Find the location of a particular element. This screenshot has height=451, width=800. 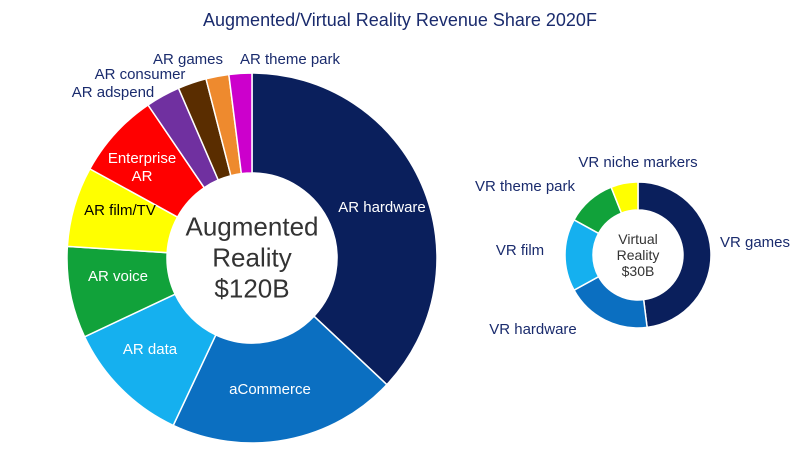

slice-label: AR games is located at coordinates (188, 59).